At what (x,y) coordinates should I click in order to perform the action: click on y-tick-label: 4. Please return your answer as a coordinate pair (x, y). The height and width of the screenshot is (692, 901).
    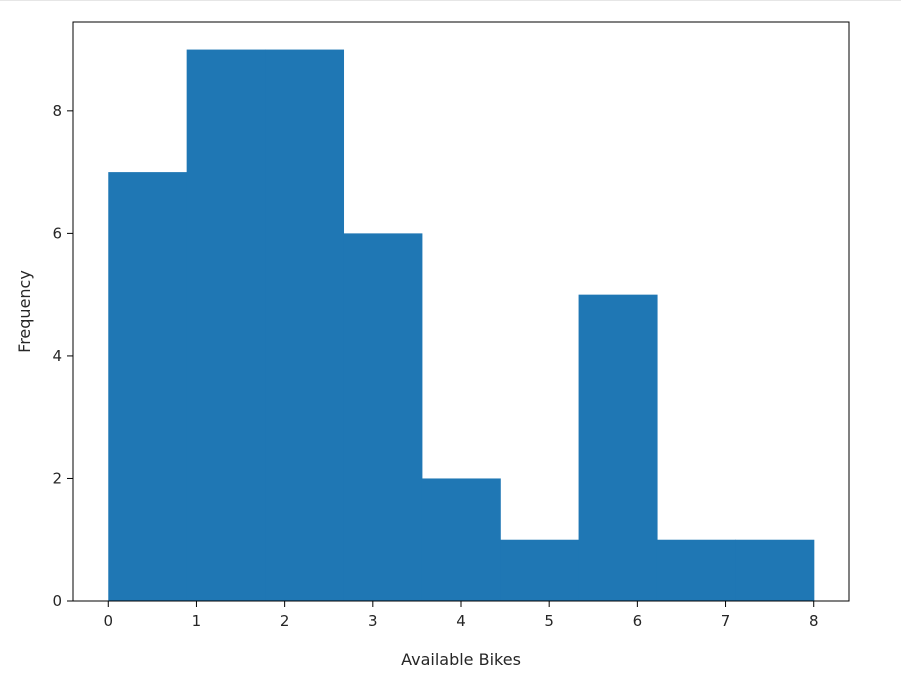
    Looking at the image, I should click on (57, 356).